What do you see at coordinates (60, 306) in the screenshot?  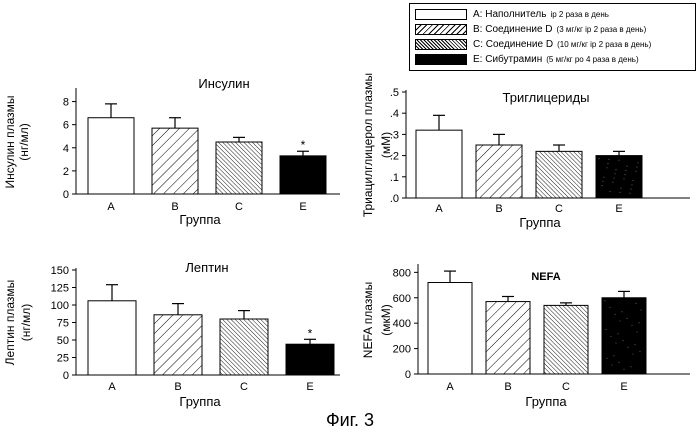 I see `y-tick-label: 100` at bounding box center [60, 306].